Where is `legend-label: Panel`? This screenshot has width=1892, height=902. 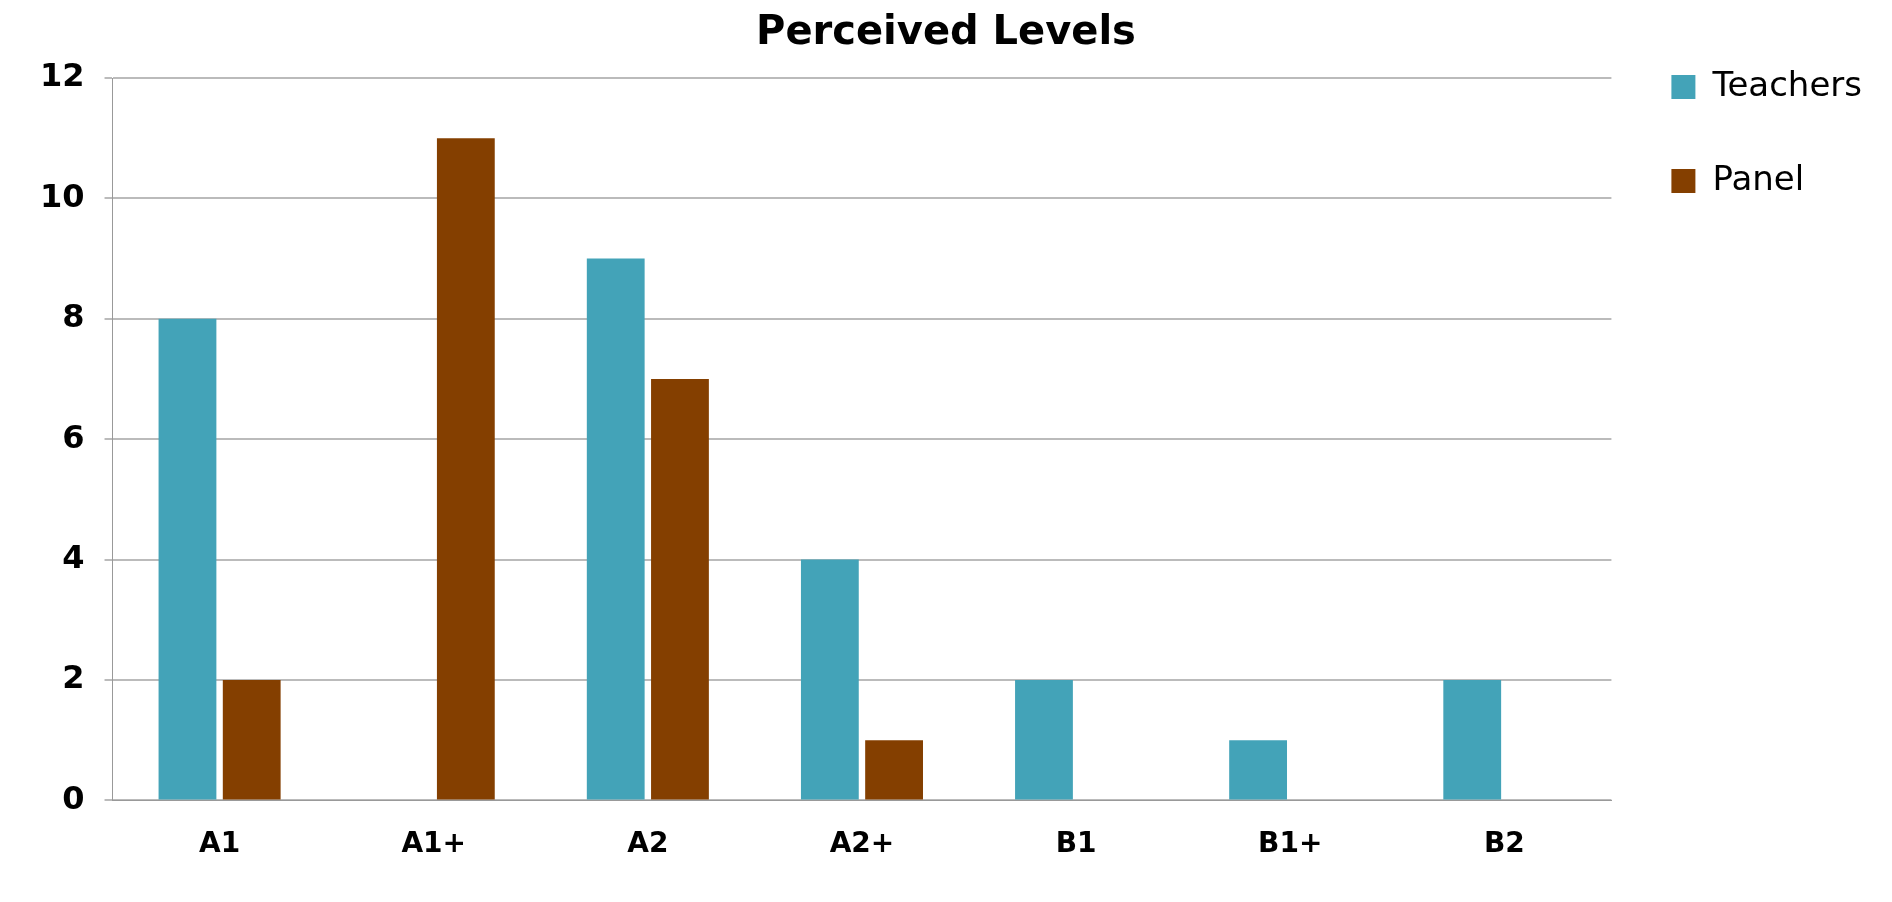
legend-label: Panel is located at coordinates (1758, 177).